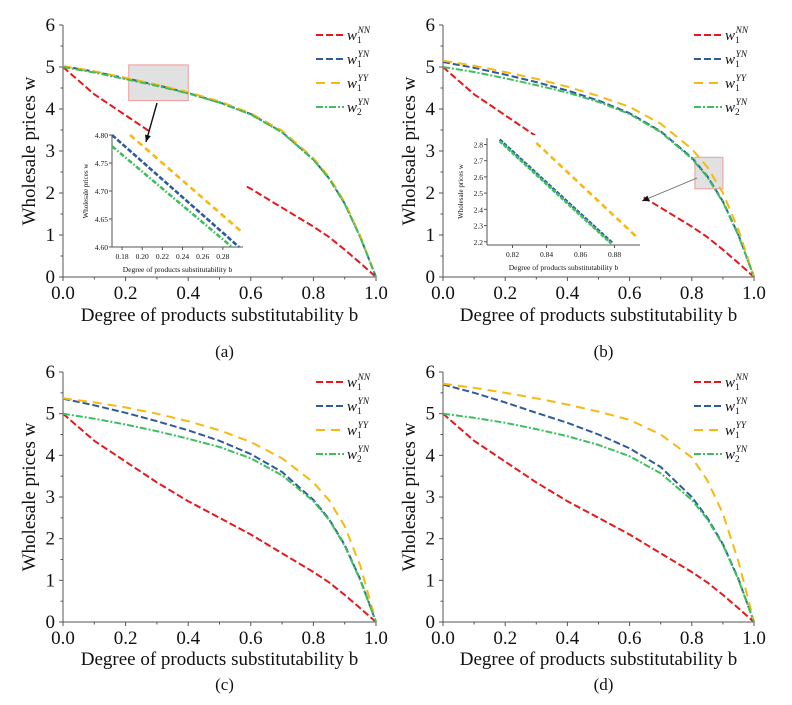 The image size is (792, 705). I want to click on inset-x-tick-label: 0.26, so click(202, 256).